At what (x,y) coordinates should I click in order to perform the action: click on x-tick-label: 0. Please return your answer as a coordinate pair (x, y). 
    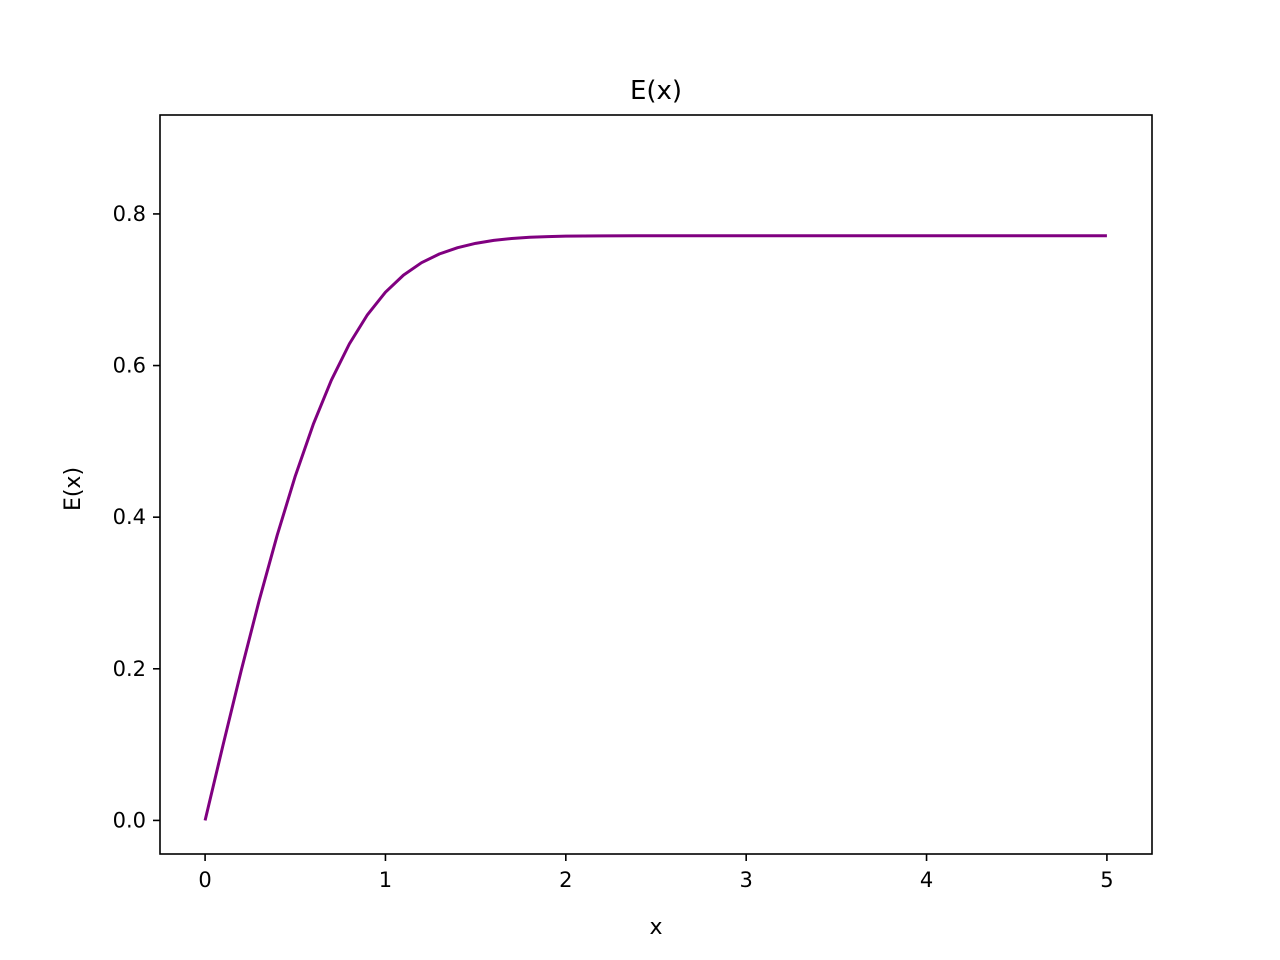
    Looking at the image, I should click on (204, 880).